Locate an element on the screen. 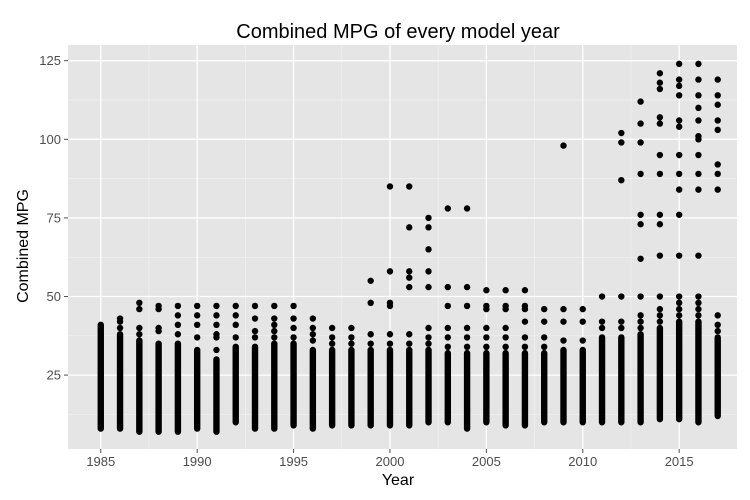  y-tick-label: 75 is located at coordinates (54, 217).